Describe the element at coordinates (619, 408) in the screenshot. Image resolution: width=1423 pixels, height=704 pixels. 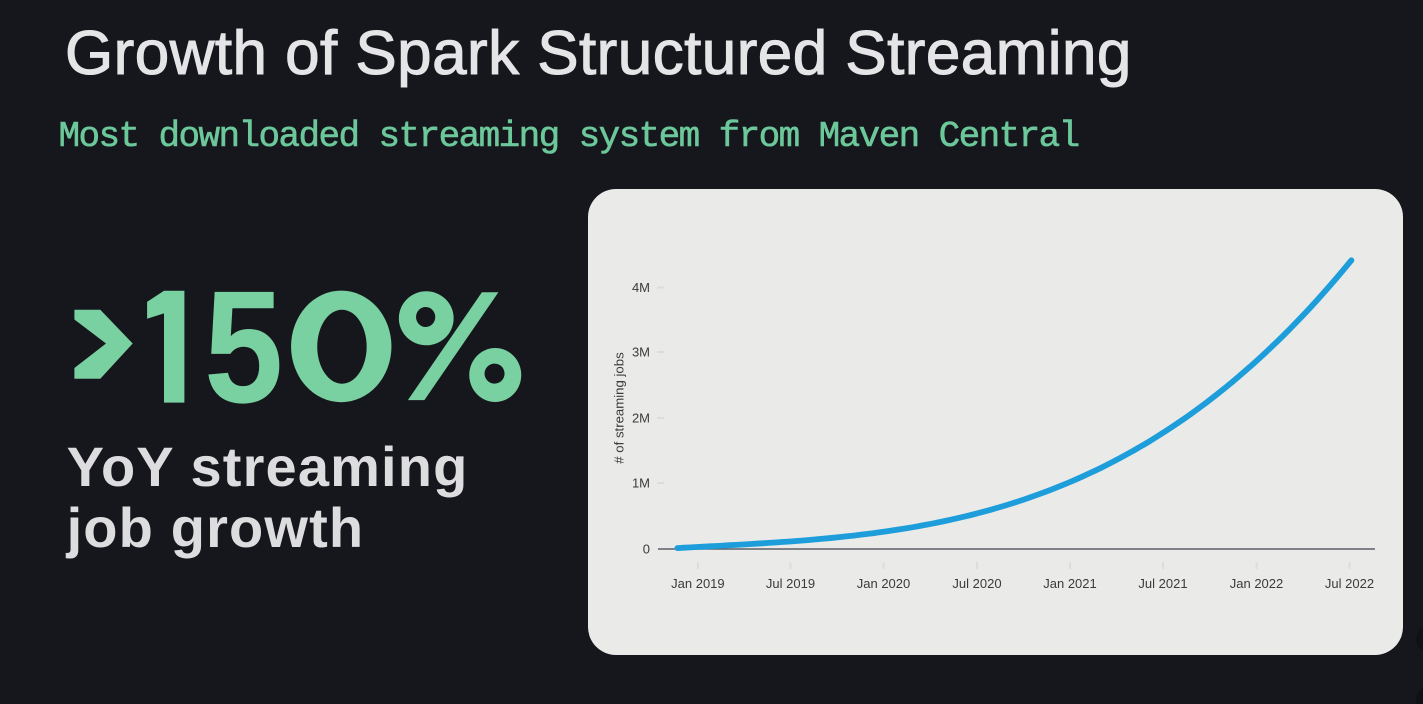
I see `svg-text: # of streaming jobs` at that location.